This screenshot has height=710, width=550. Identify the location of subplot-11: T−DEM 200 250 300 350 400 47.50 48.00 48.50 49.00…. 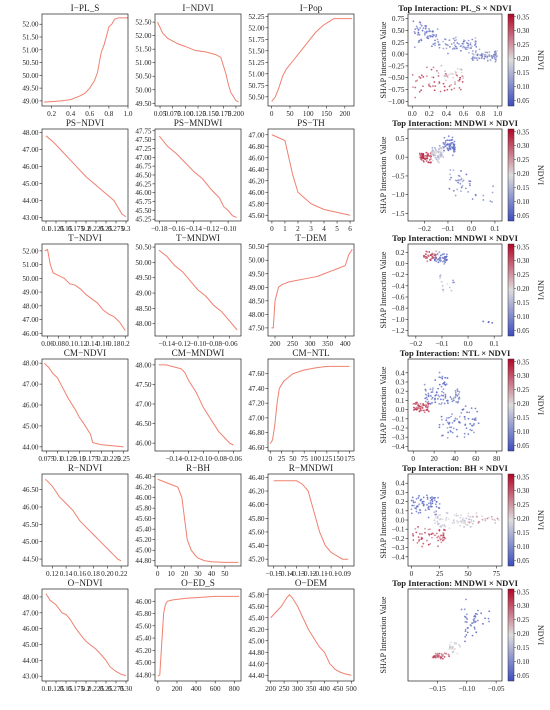
(301, 290).